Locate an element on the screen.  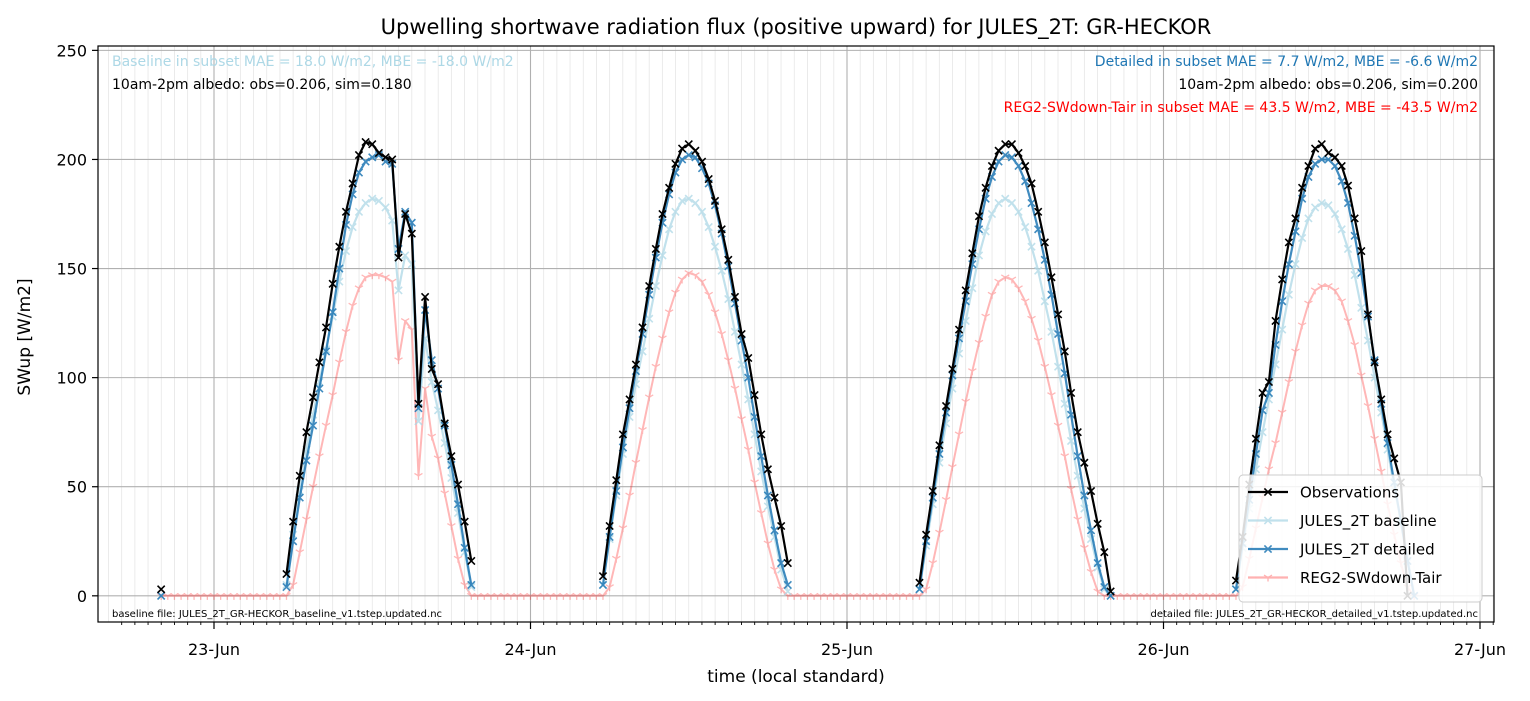
legend-label: JULES_2T baseline is located at coordinates (1368, 521).